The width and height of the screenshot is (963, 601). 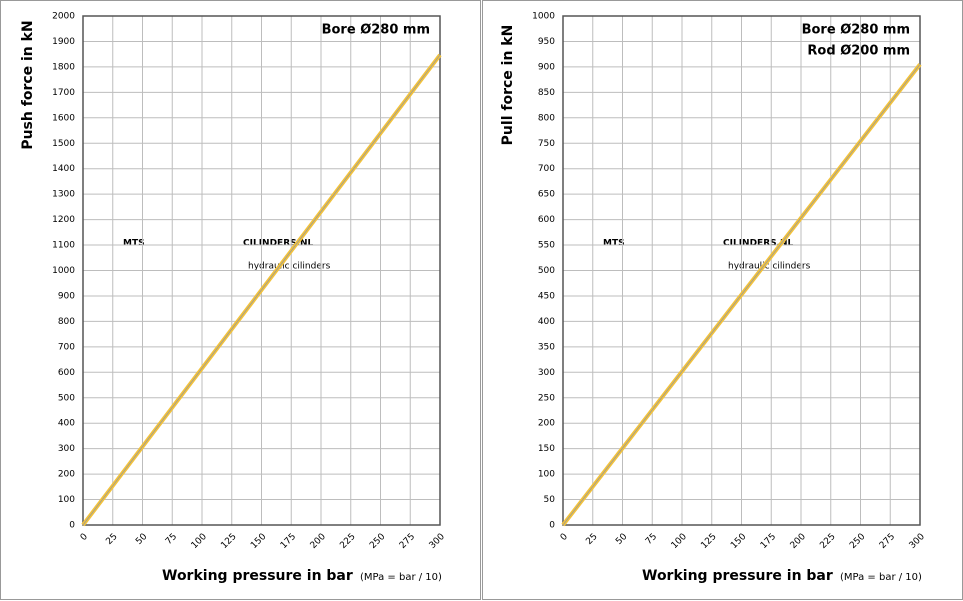 What do you see at coordinates (546, 246) in the screenshot?
I see `y-tick-label: 550` at bounding box center [546, 246].